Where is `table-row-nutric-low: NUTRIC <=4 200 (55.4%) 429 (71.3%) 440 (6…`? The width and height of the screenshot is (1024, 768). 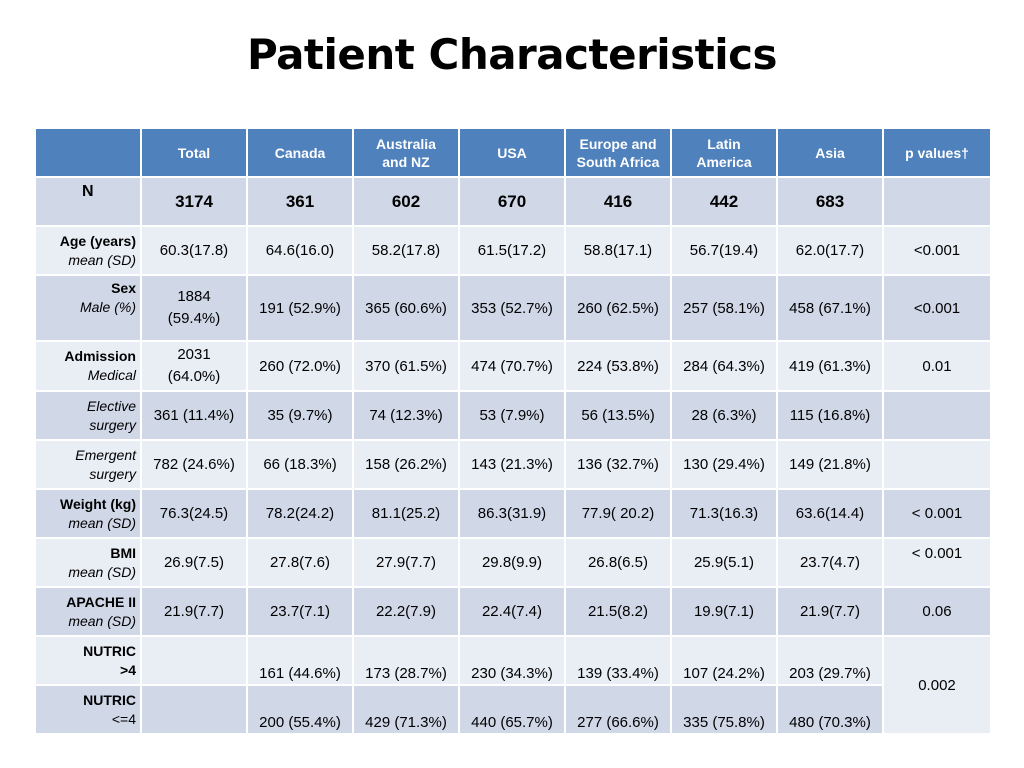 table-row-nutric-low: NUTRIC <=4 200 (55.4%) 429 (71.3%) 440 (6… is located at coordinates (512, 709).